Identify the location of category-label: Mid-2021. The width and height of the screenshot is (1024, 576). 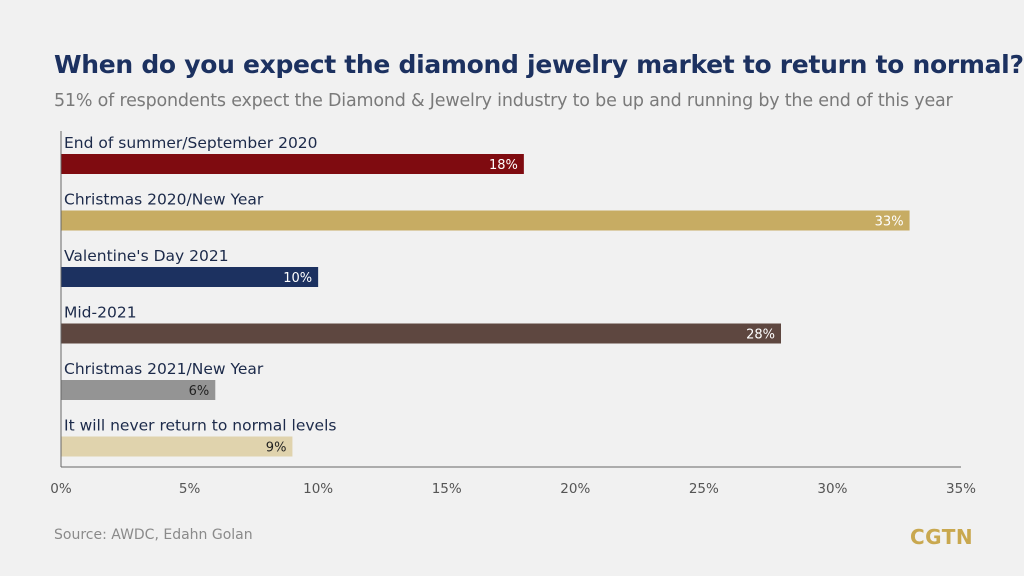
(100, 313).